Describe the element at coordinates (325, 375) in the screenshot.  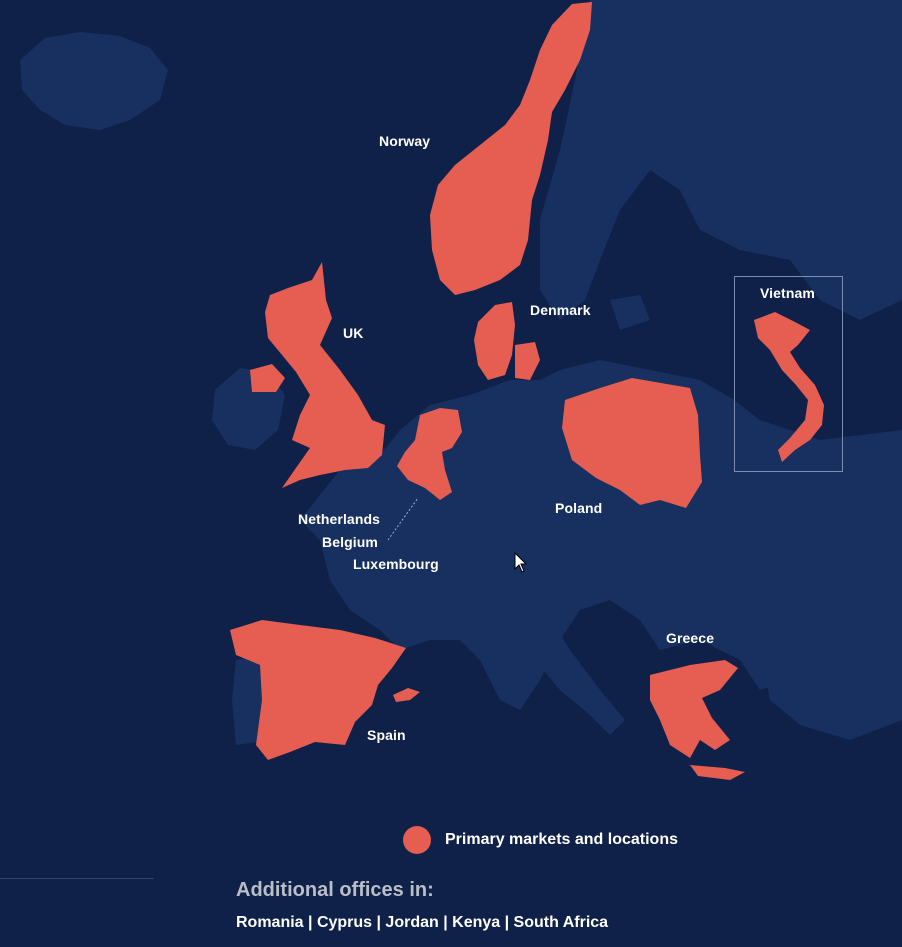
I see `uk-shape` at that location.